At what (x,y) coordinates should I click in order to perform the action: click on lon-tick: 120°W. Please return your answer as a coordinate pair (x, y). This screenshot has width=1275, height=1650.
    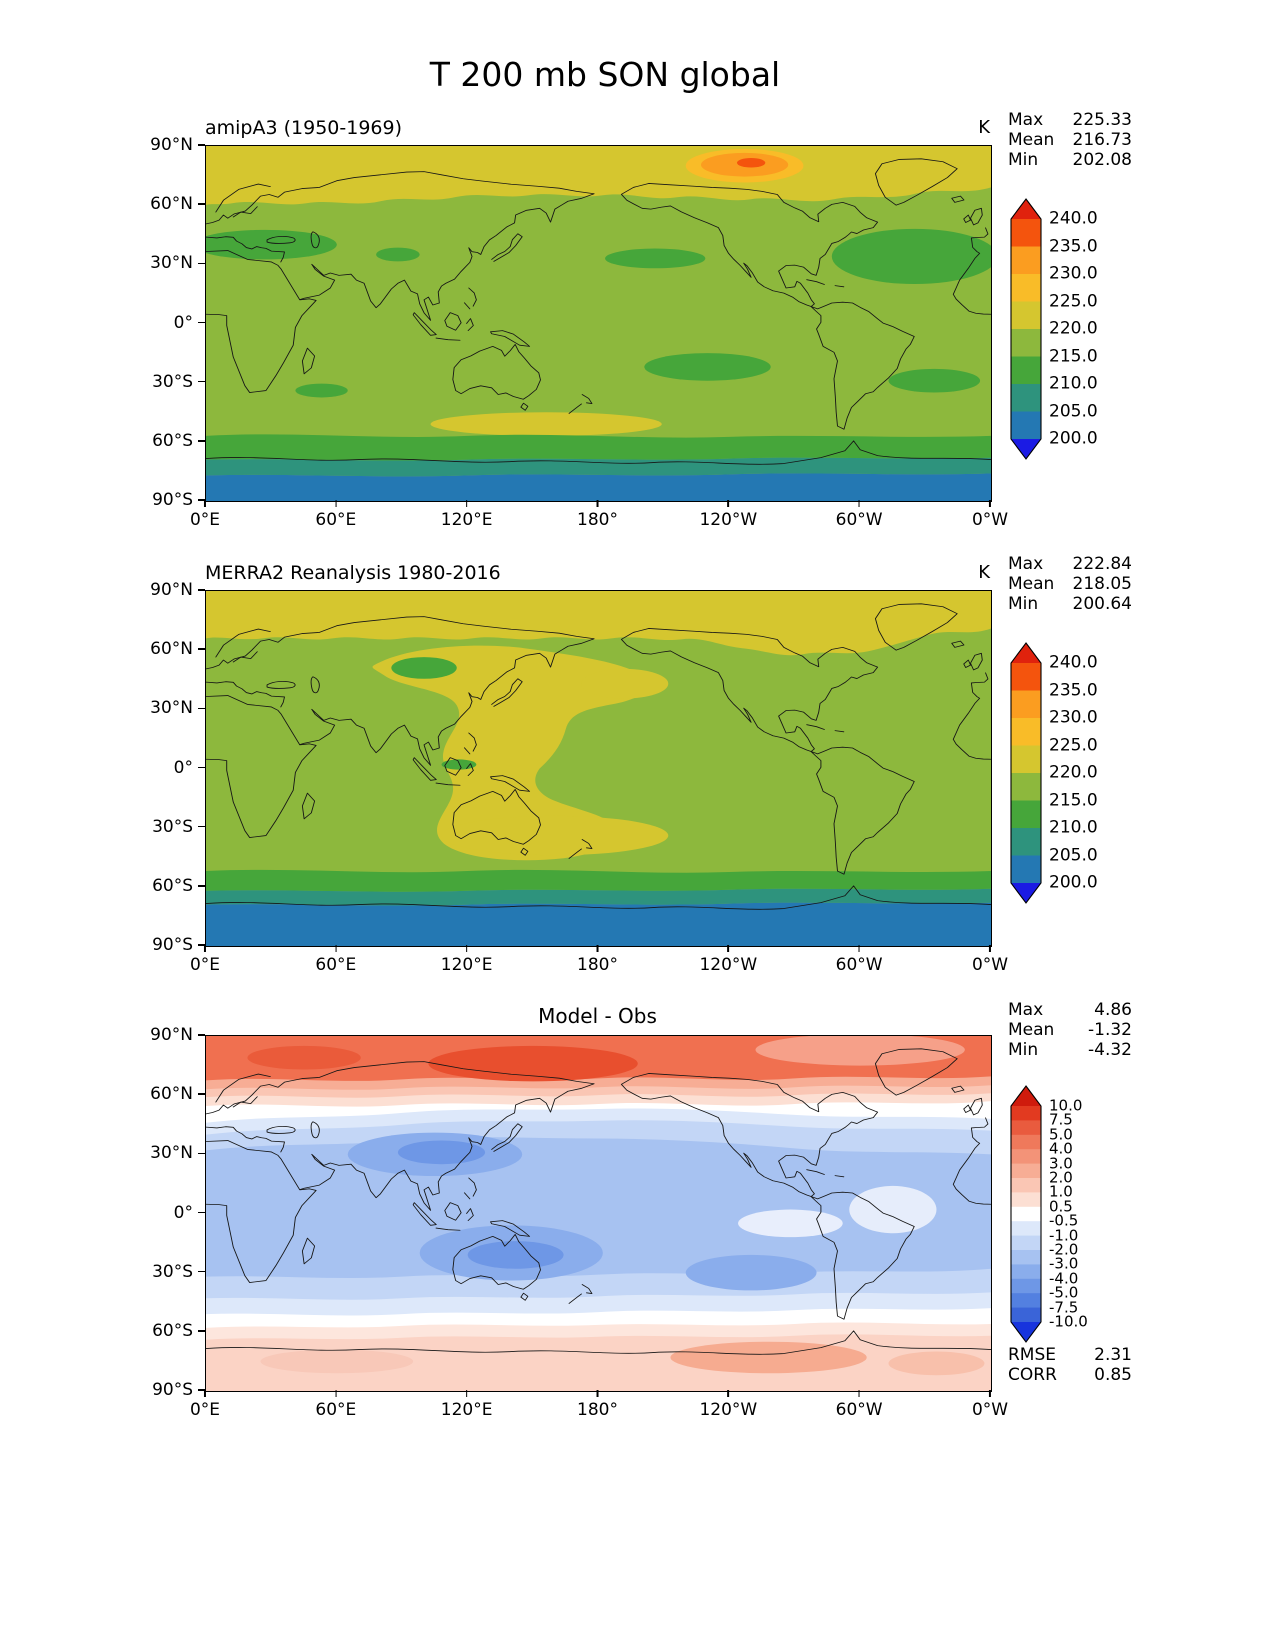
    Looking at the image, I should click on (728, 1405).